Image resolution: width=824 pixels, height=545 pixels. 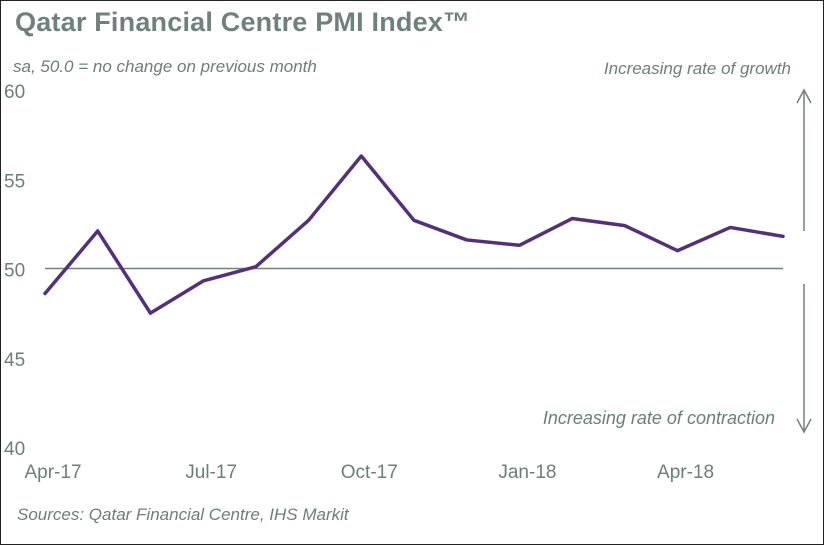 I want to click on x-tick-label: Apr-17, so click(x=52, y=472).